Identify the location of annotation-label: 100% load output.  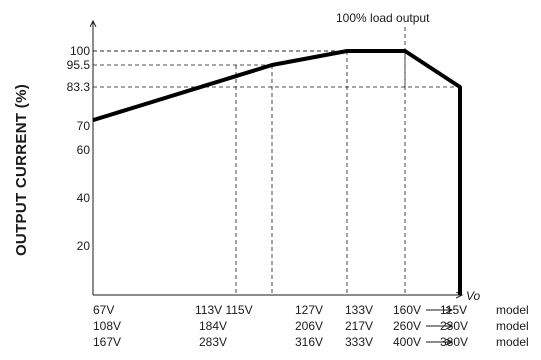
(383, 18).